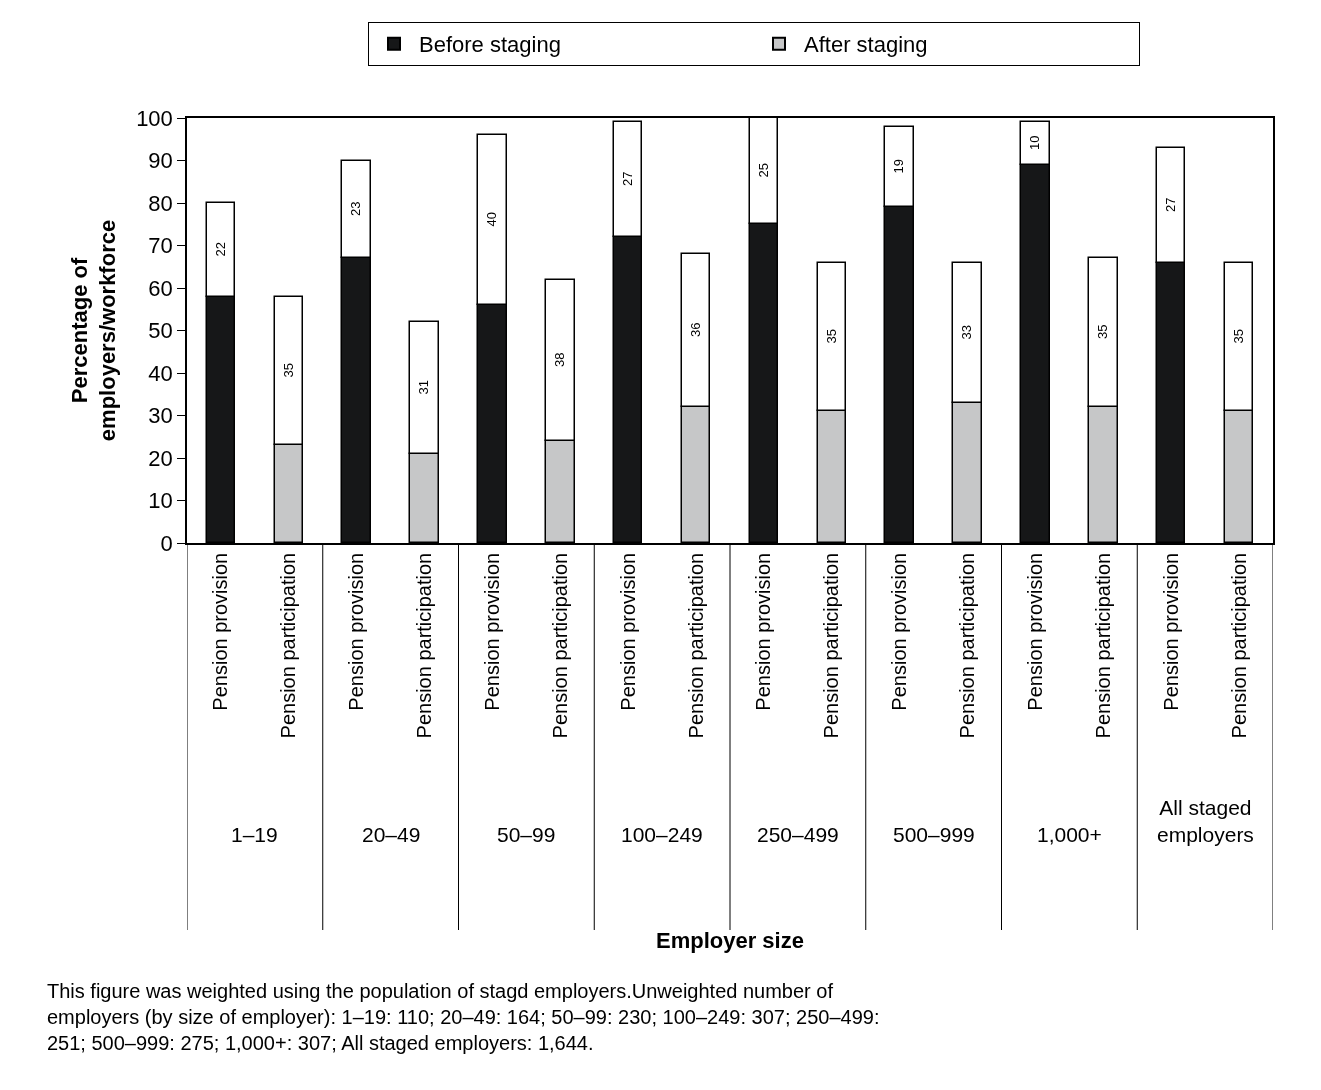 The height and width of the screenshot is (1090, 1321). What do you see at coordinates (220, 249) in the screenshot?
I see `data-label: 22` at bounding box center [220, 249].